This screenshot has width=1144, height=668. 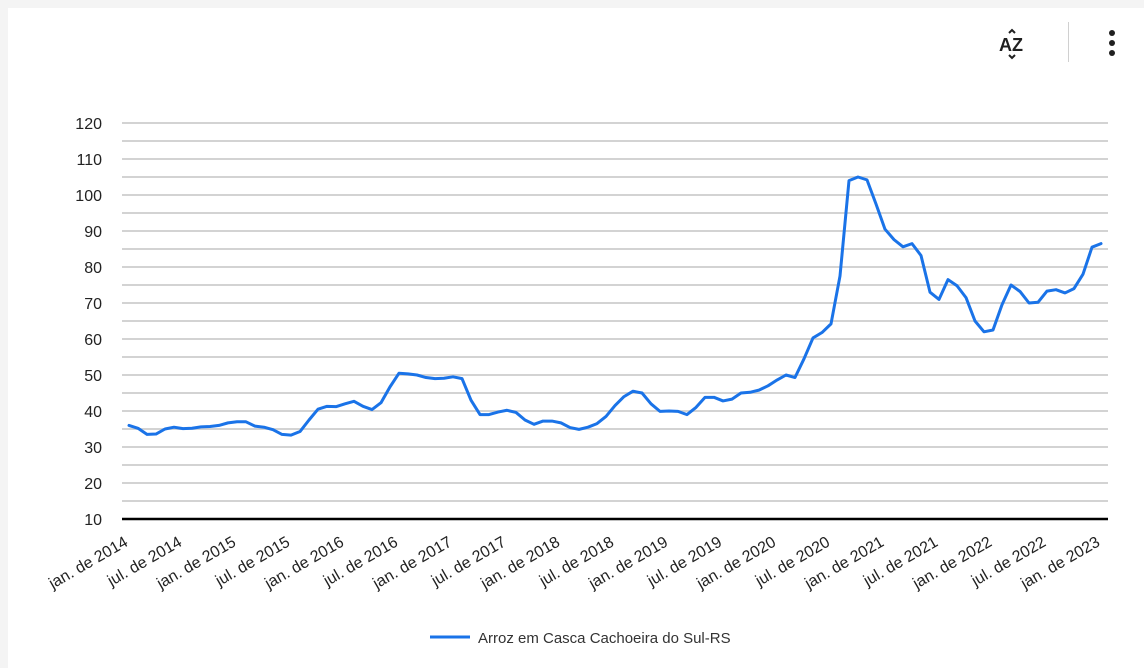 I want to click on y-tick-label: 120, so click(x=88, y=124).